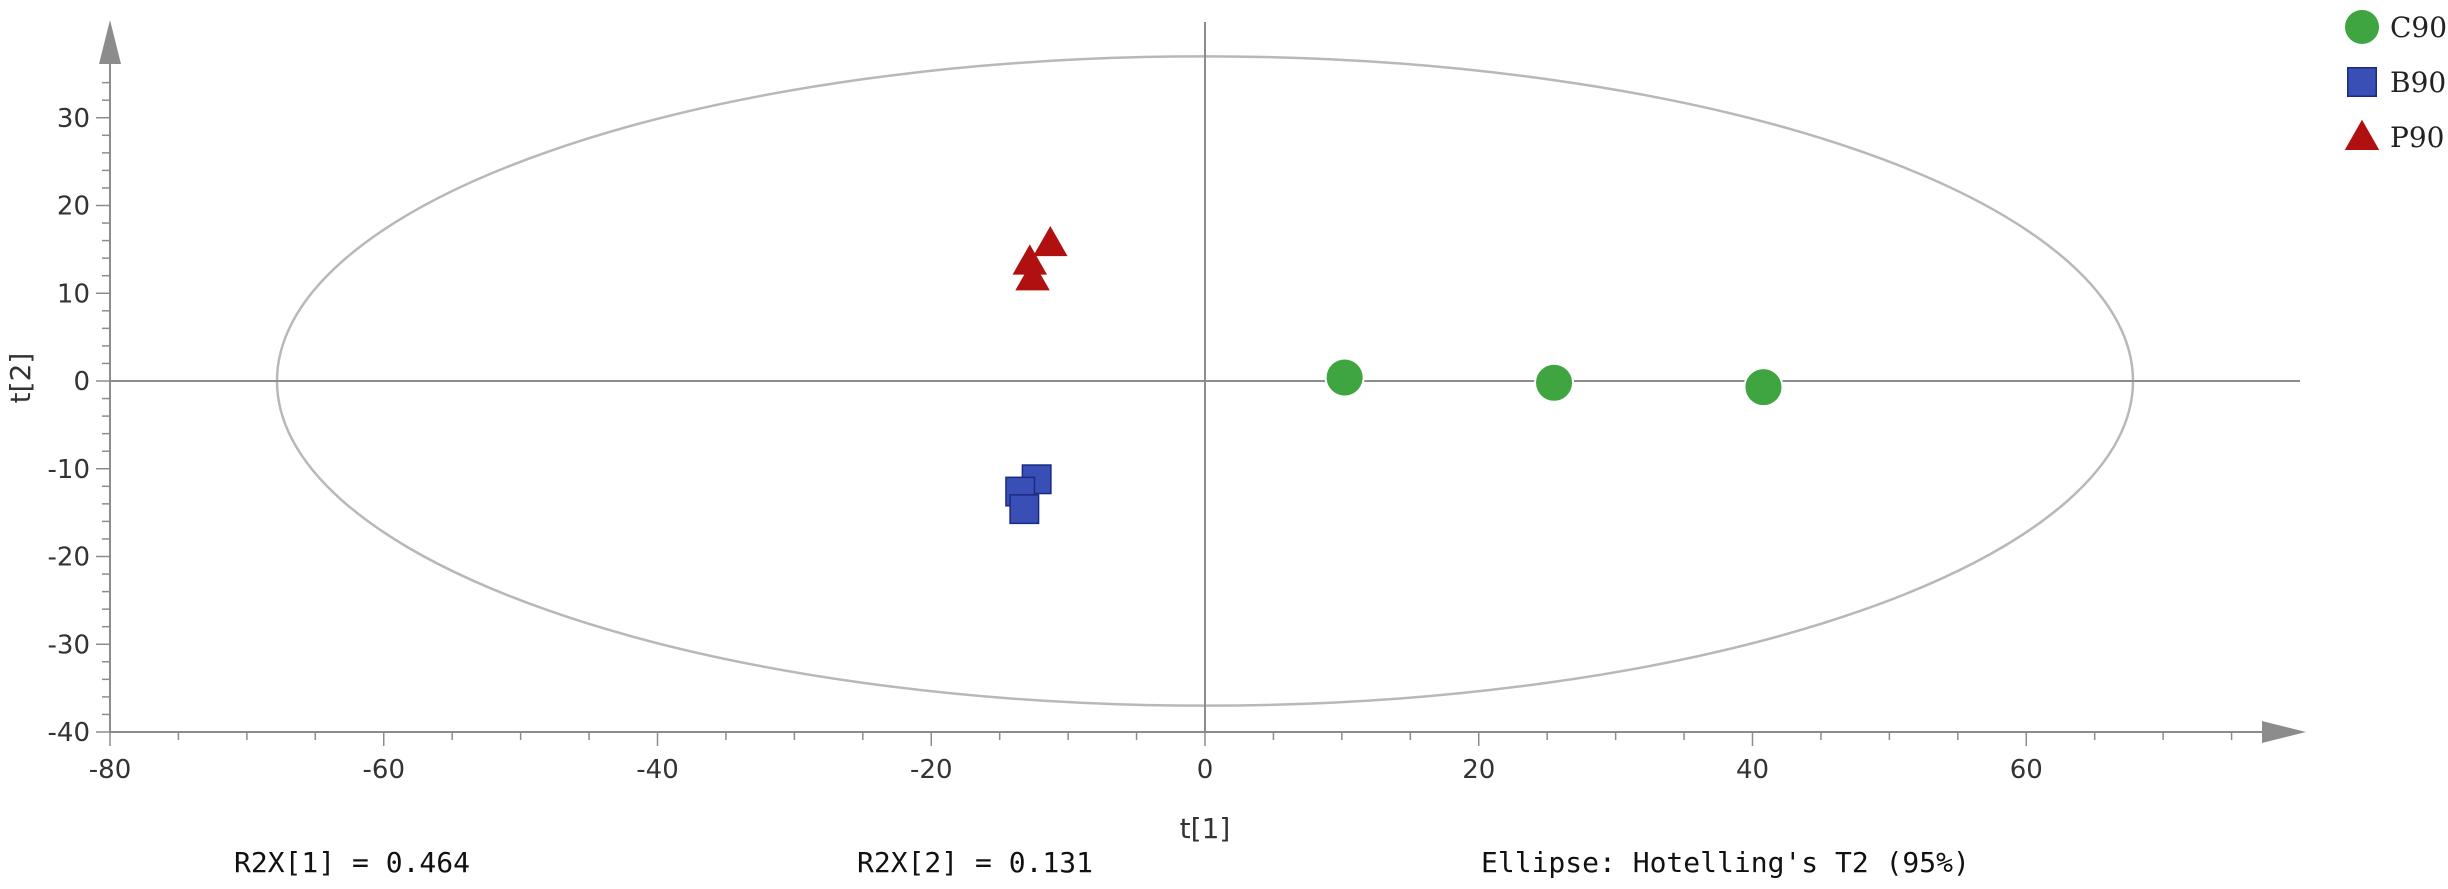  I want to click on b90-point, so click(1024, 509).